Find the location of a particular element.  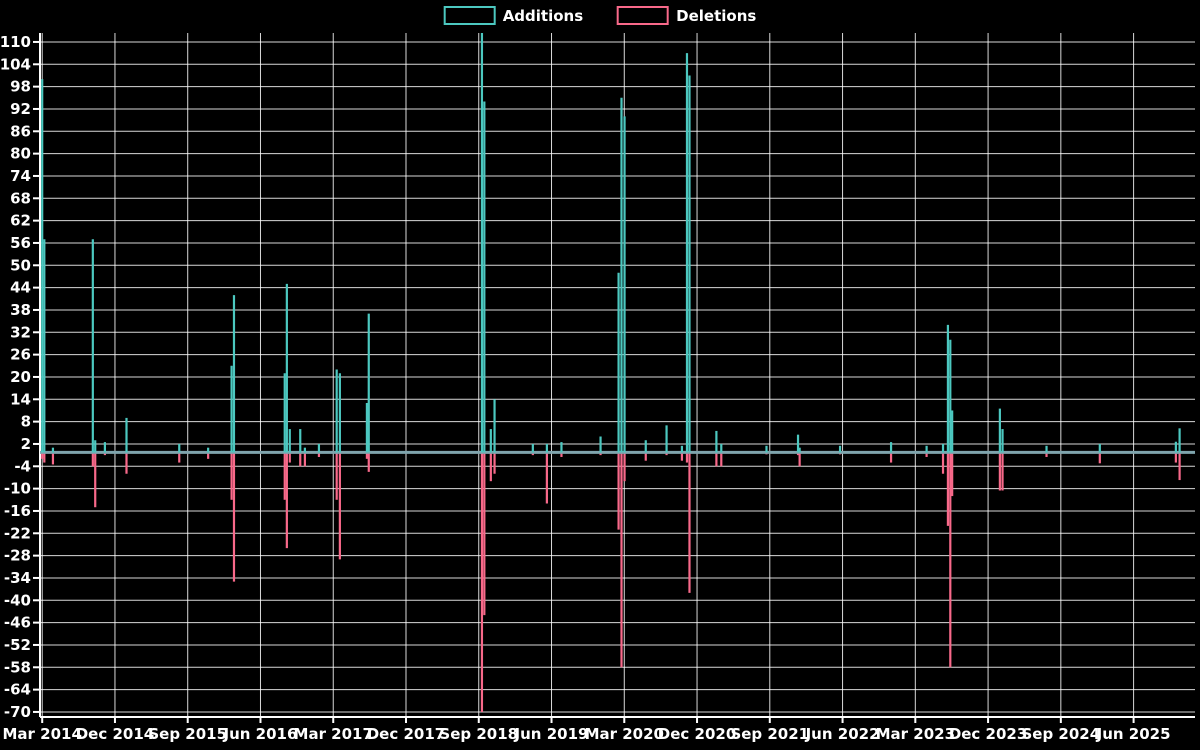

x-tick-label: Mar 2017 is located at coordinates (333, 734).